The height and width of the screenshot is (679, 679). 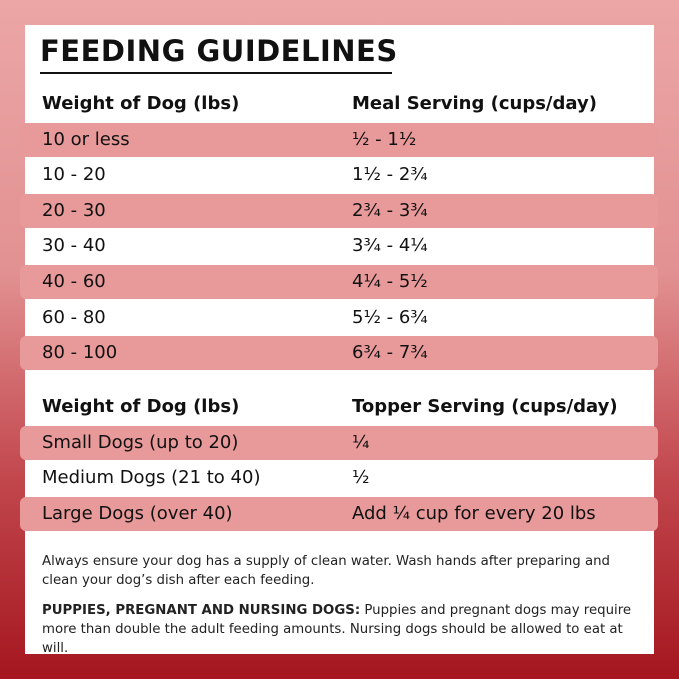 What do you see at coordinates (201, 610) in the screenshot?
I see `note-label: PUPPIES, PREGNANT AND NURSING DOGS:` at bounding box center [201, 610].